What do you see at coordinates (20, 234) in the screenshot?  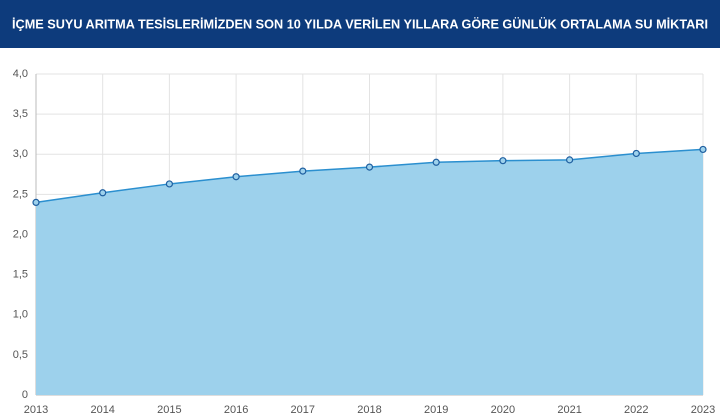 I see `y-tick-label: 2,0` at bounding box center [20, 234].